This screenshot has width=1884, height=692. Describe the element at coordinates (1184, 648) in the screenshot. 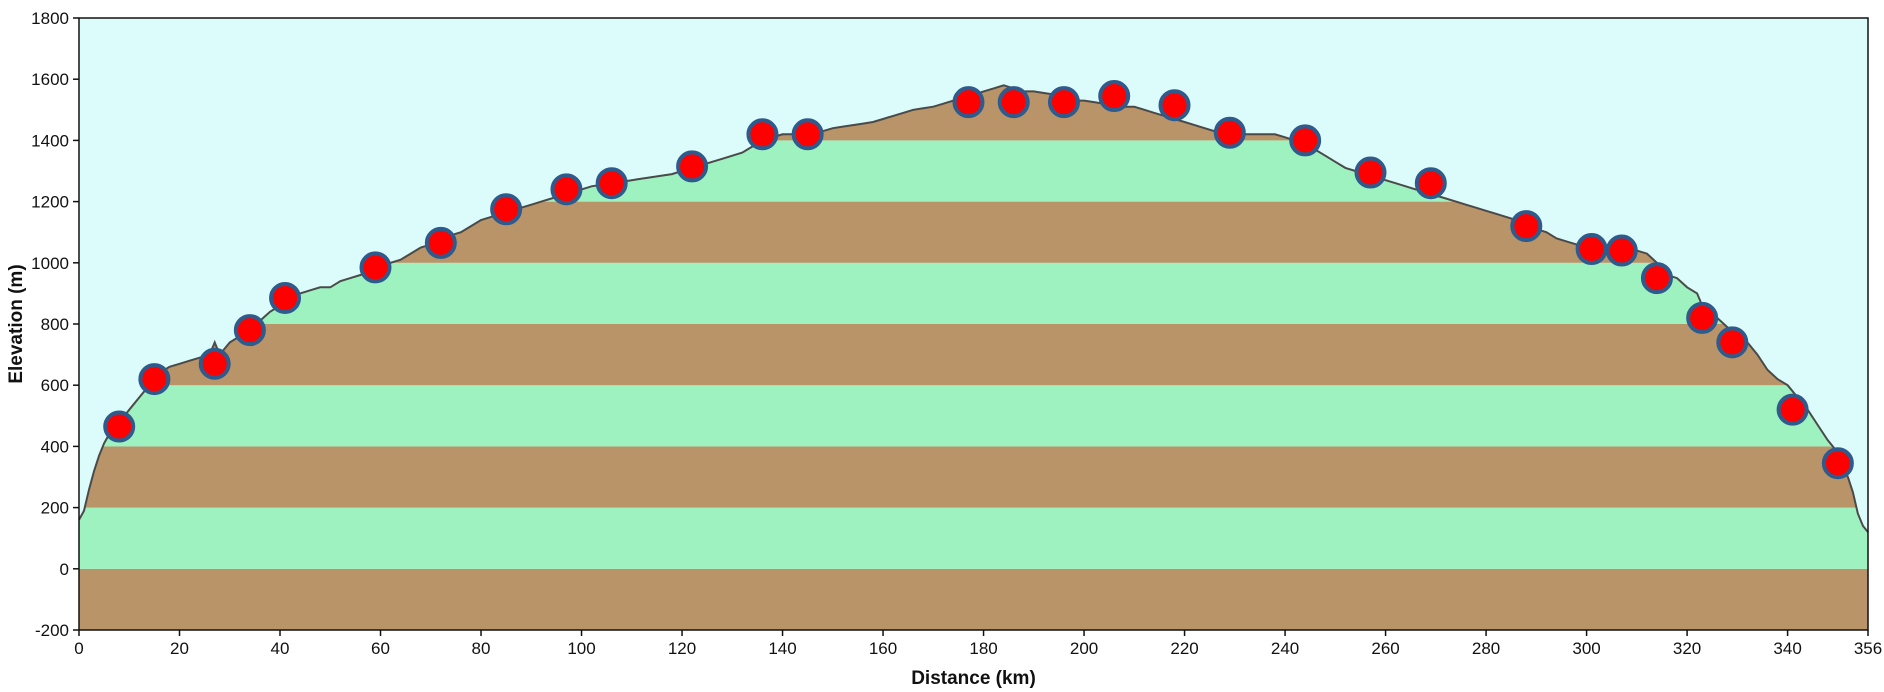

I see `x-tick-label: 220` at that location.